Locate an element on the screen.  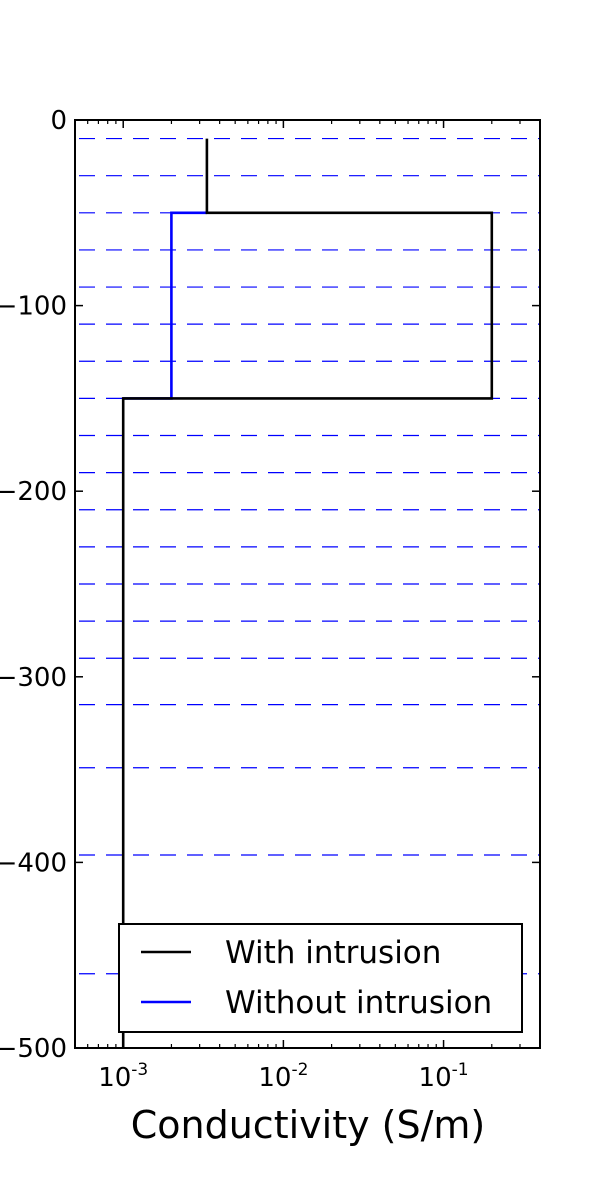
legend-label: With intrusion is located at coordinates (333, 953).